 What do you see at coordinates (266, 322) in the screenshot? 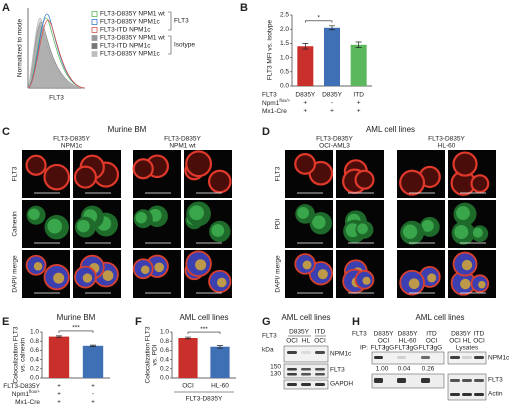
I see `panel-letter: G` at bounding box center [266, 322].